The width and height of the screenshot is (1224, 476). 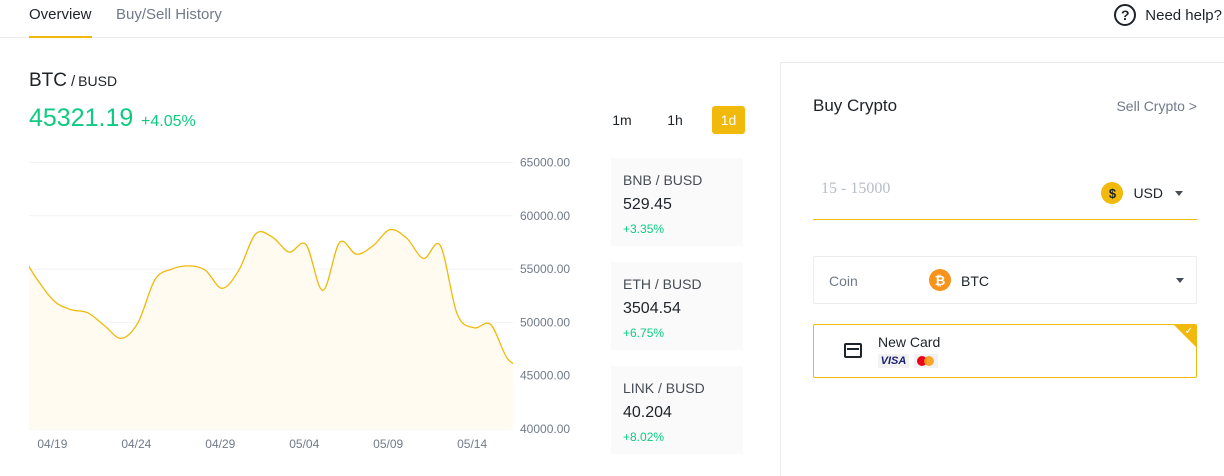 I want to click on y-tick-label: 60000.00, so click(x=545, y=216).